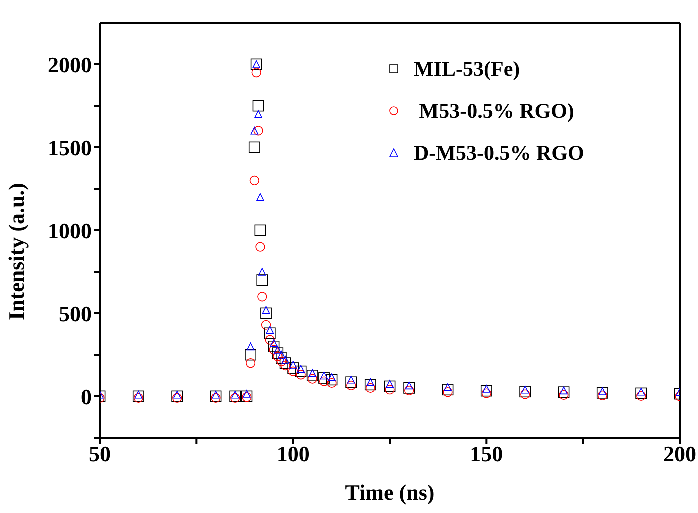 This screenshot has height=513, width=698. Describe the element at coordinates (467, 69) in the screenshot. I see `legend-label: MIL-53(Fe)` at that location.